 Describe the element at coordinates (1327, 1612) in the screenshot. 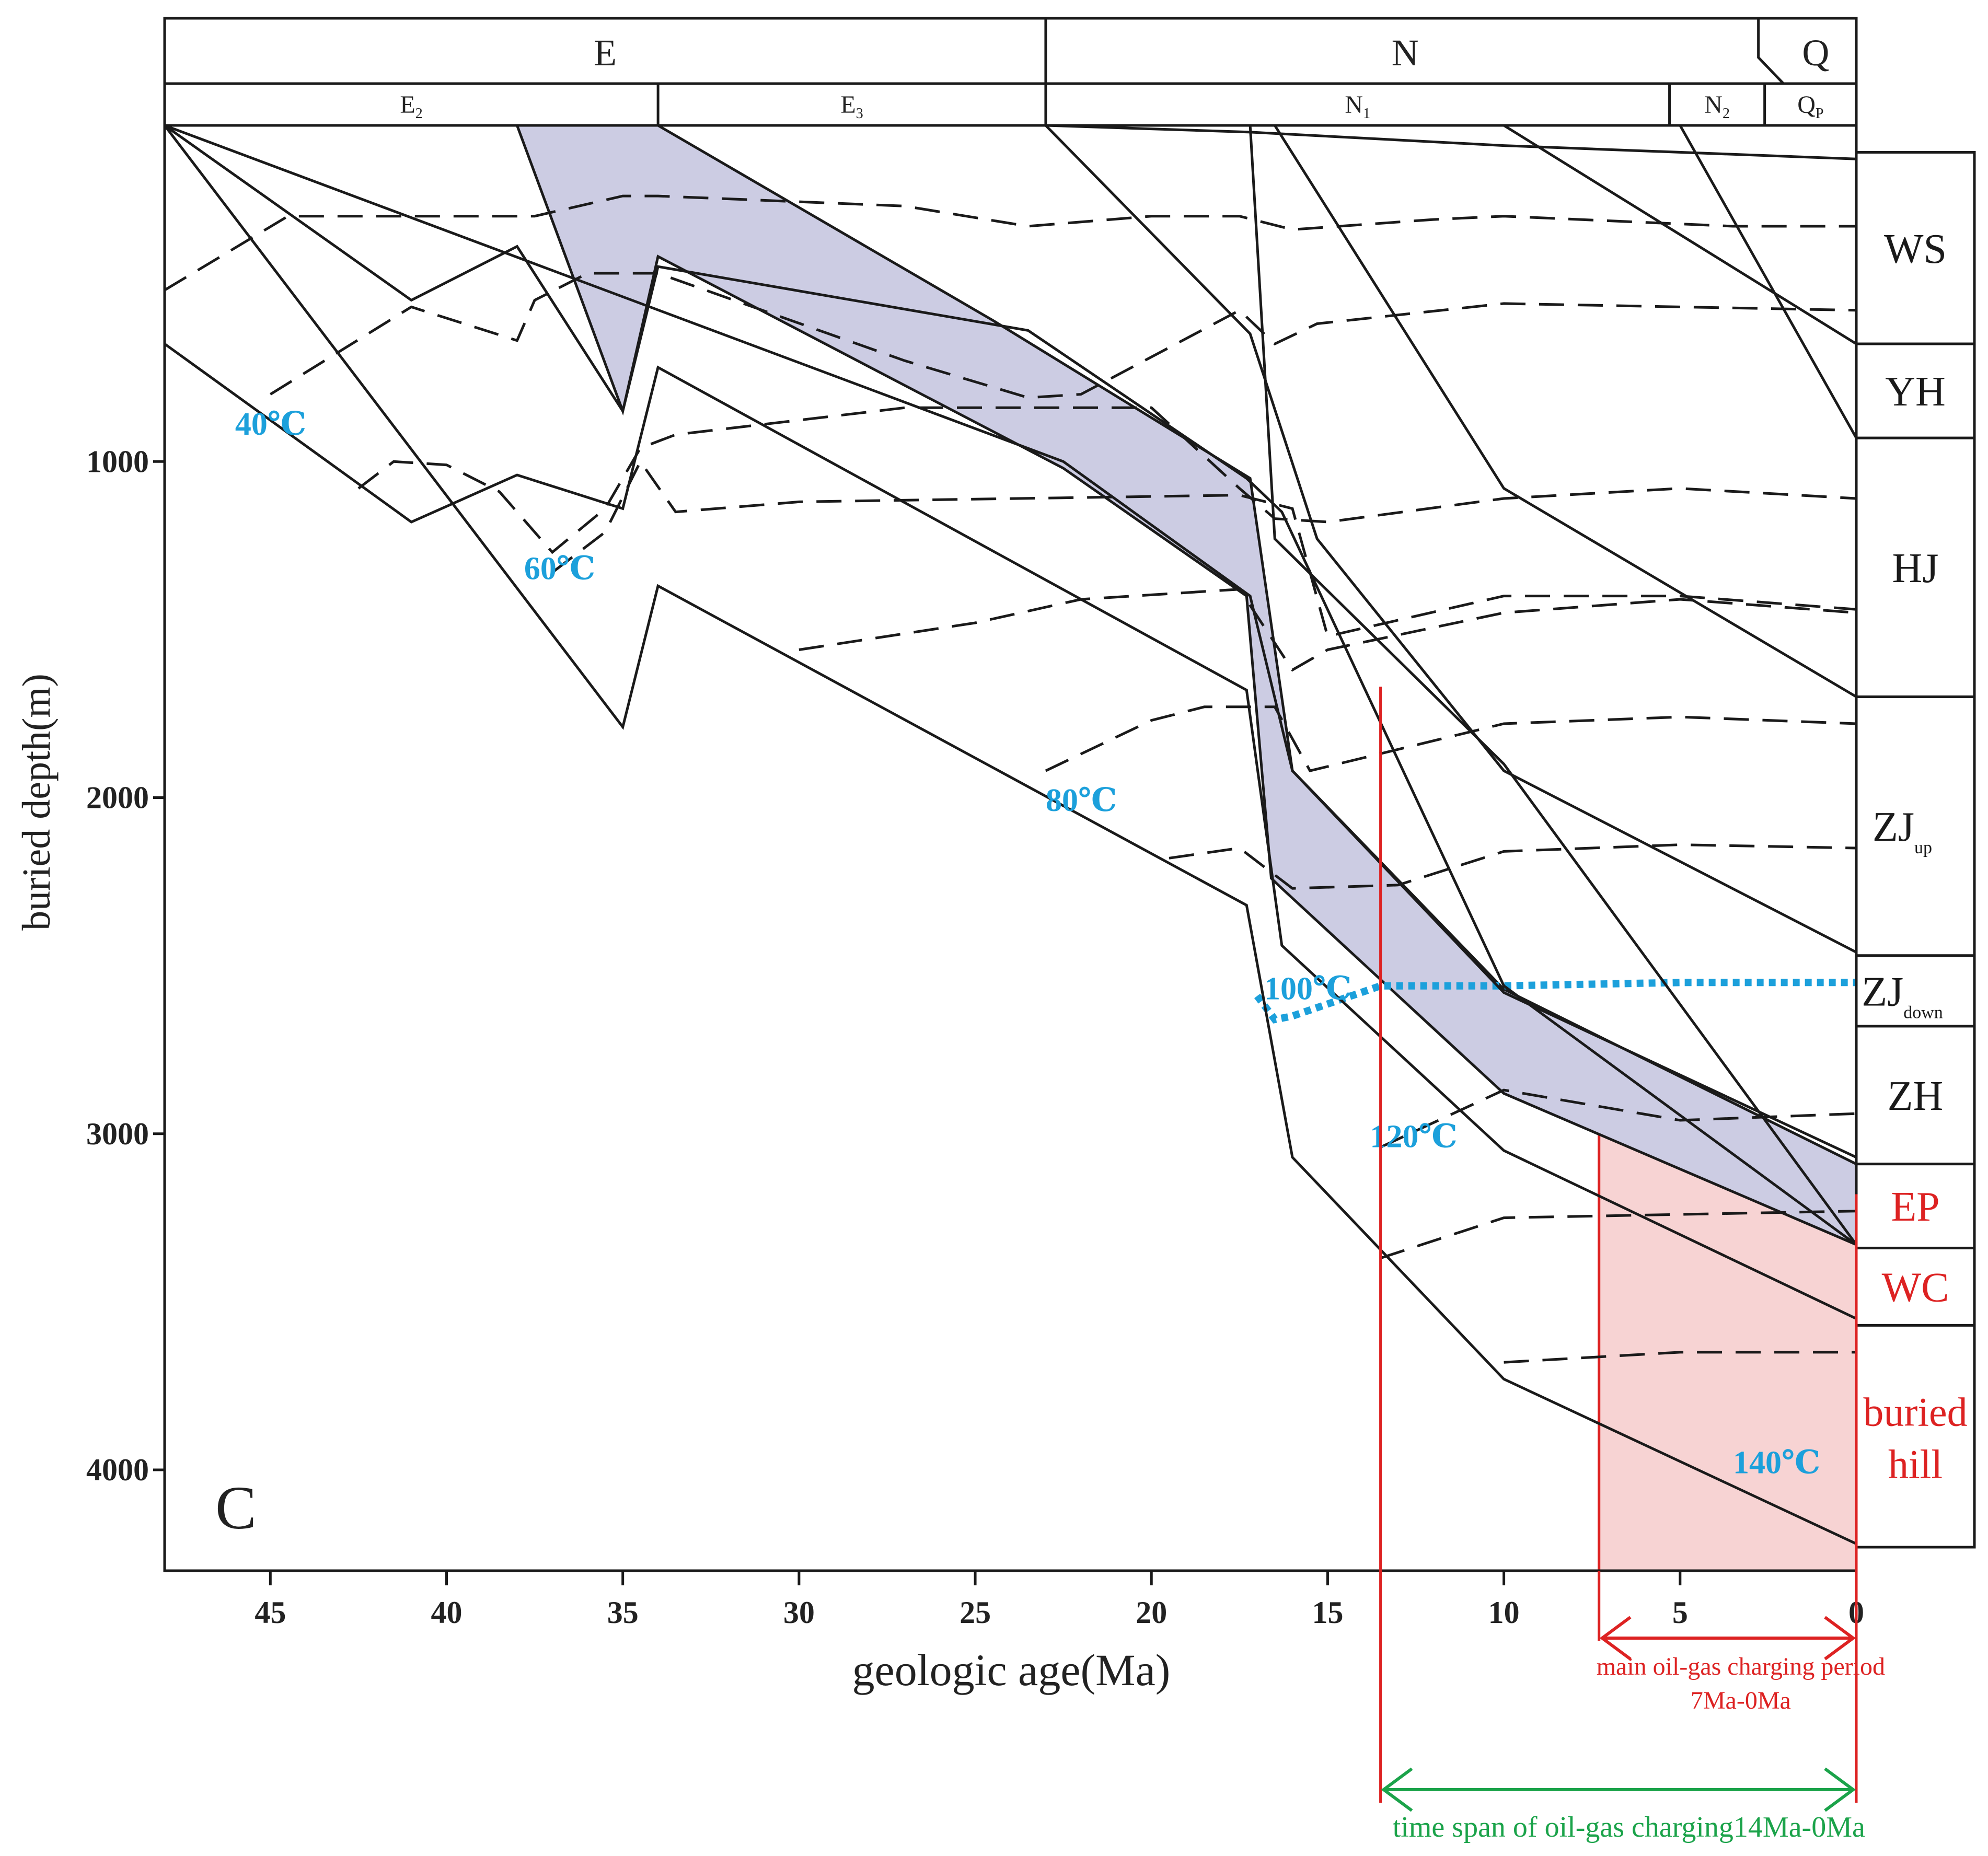

I see `x-tick-label: 15` at that location.